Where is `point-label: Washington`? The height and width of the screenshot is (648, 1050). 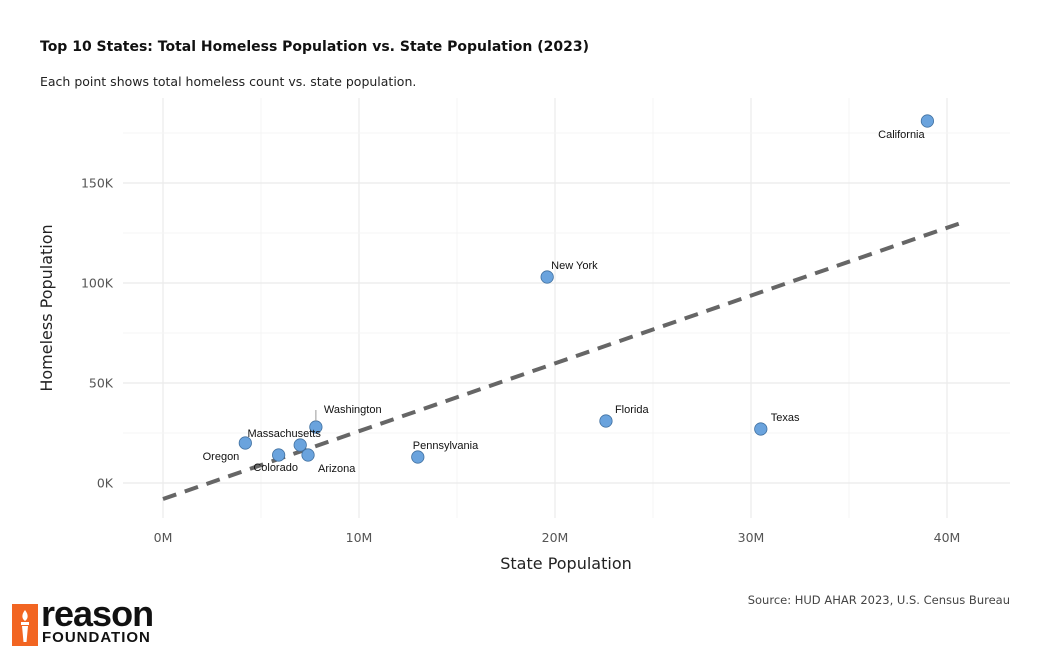
point-label: Washington is located at coordinates (353, 410).